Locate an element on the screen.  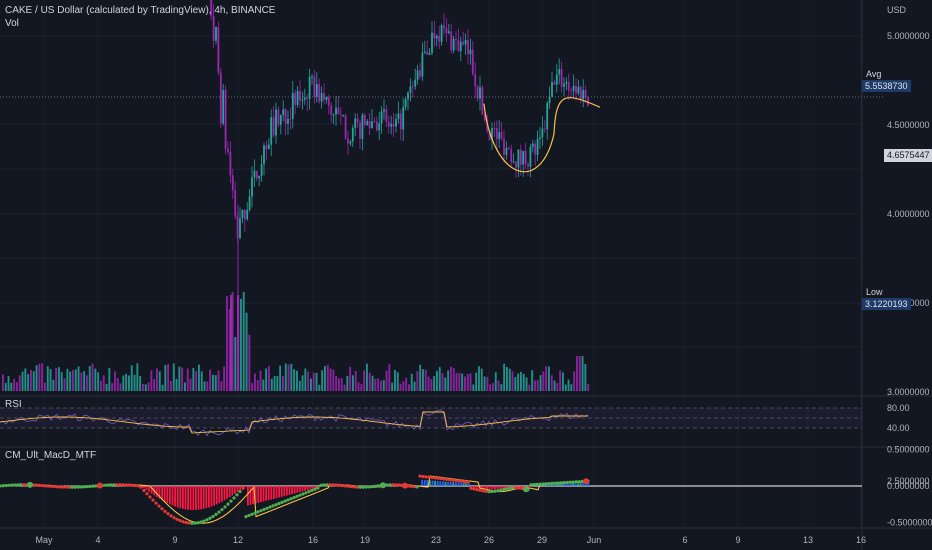
low-value: 3.1220193 is located at coordinates (886, 304).